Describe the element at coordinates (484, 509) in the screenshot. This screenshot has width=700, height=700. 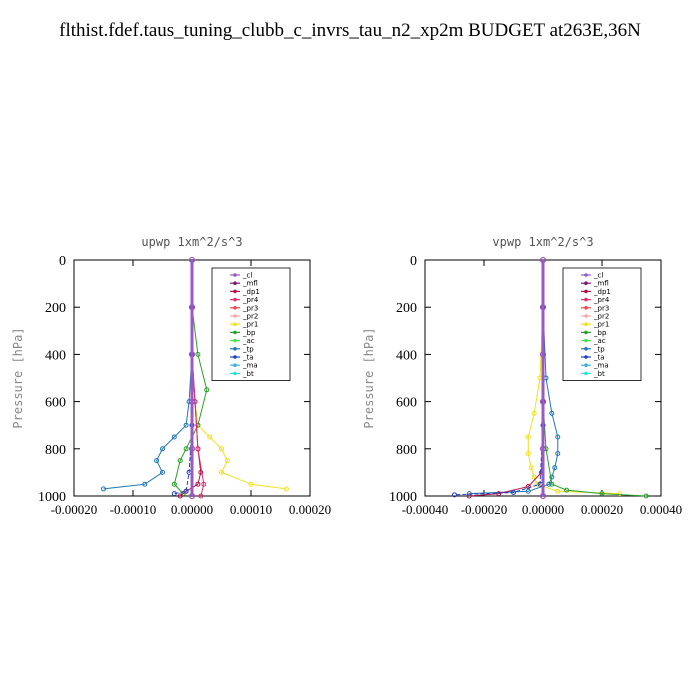
I see `x-tick-label: -0.00020` at that location.